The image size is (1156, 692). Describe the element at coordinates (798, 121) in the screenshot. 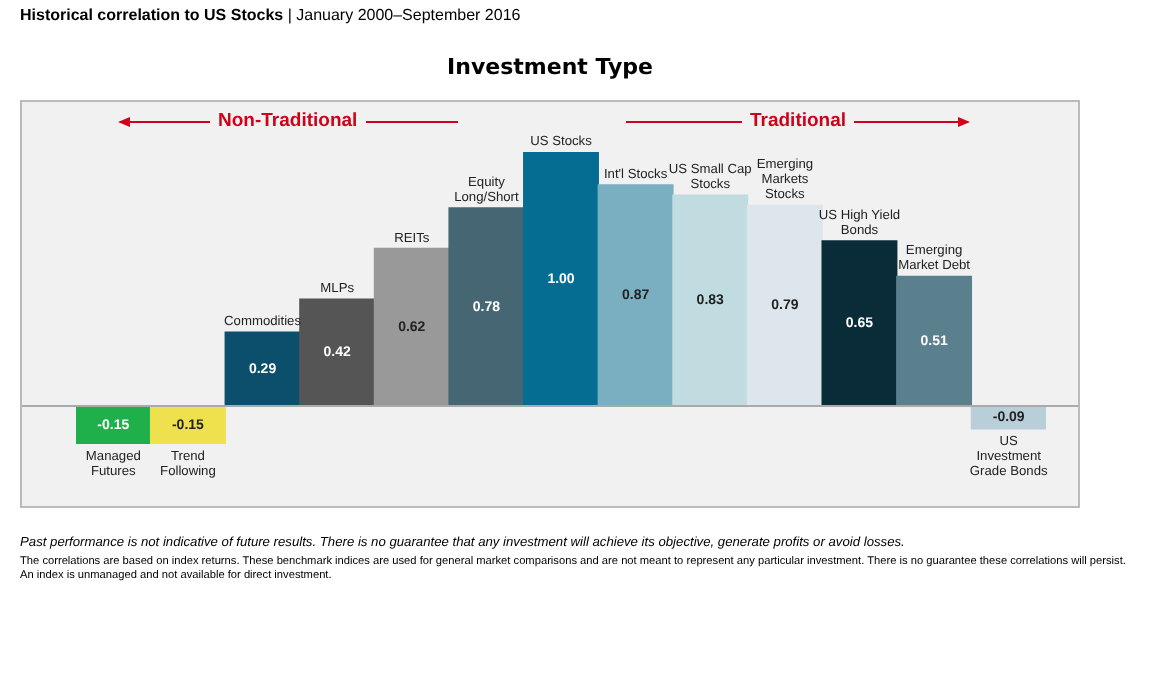

I see `text: Traditional` at that location.